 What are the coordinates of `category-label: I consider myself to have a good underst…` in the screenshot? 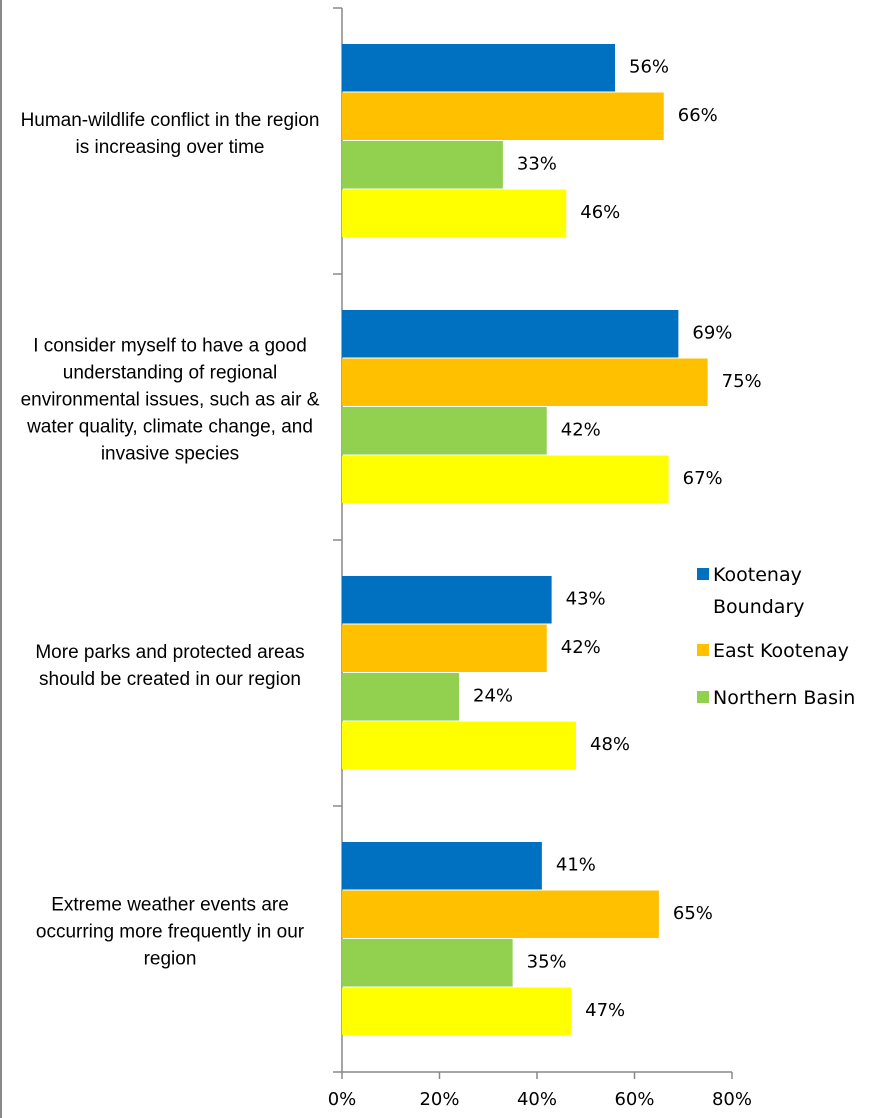 It's located at (170, 400).